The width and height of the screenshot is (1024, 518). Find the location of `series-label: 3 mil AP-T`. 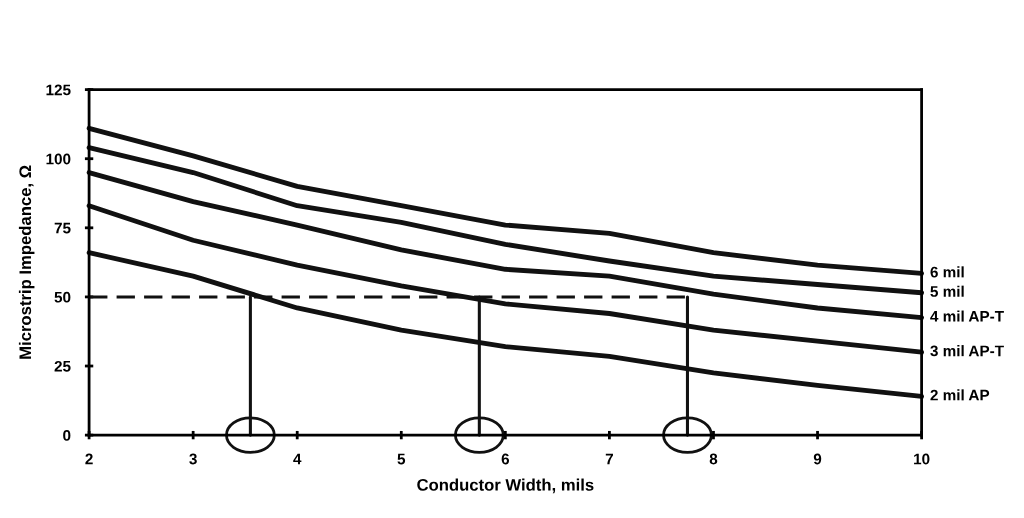

series-label: 3 mil AP-T is located at coordinates (967, 351).